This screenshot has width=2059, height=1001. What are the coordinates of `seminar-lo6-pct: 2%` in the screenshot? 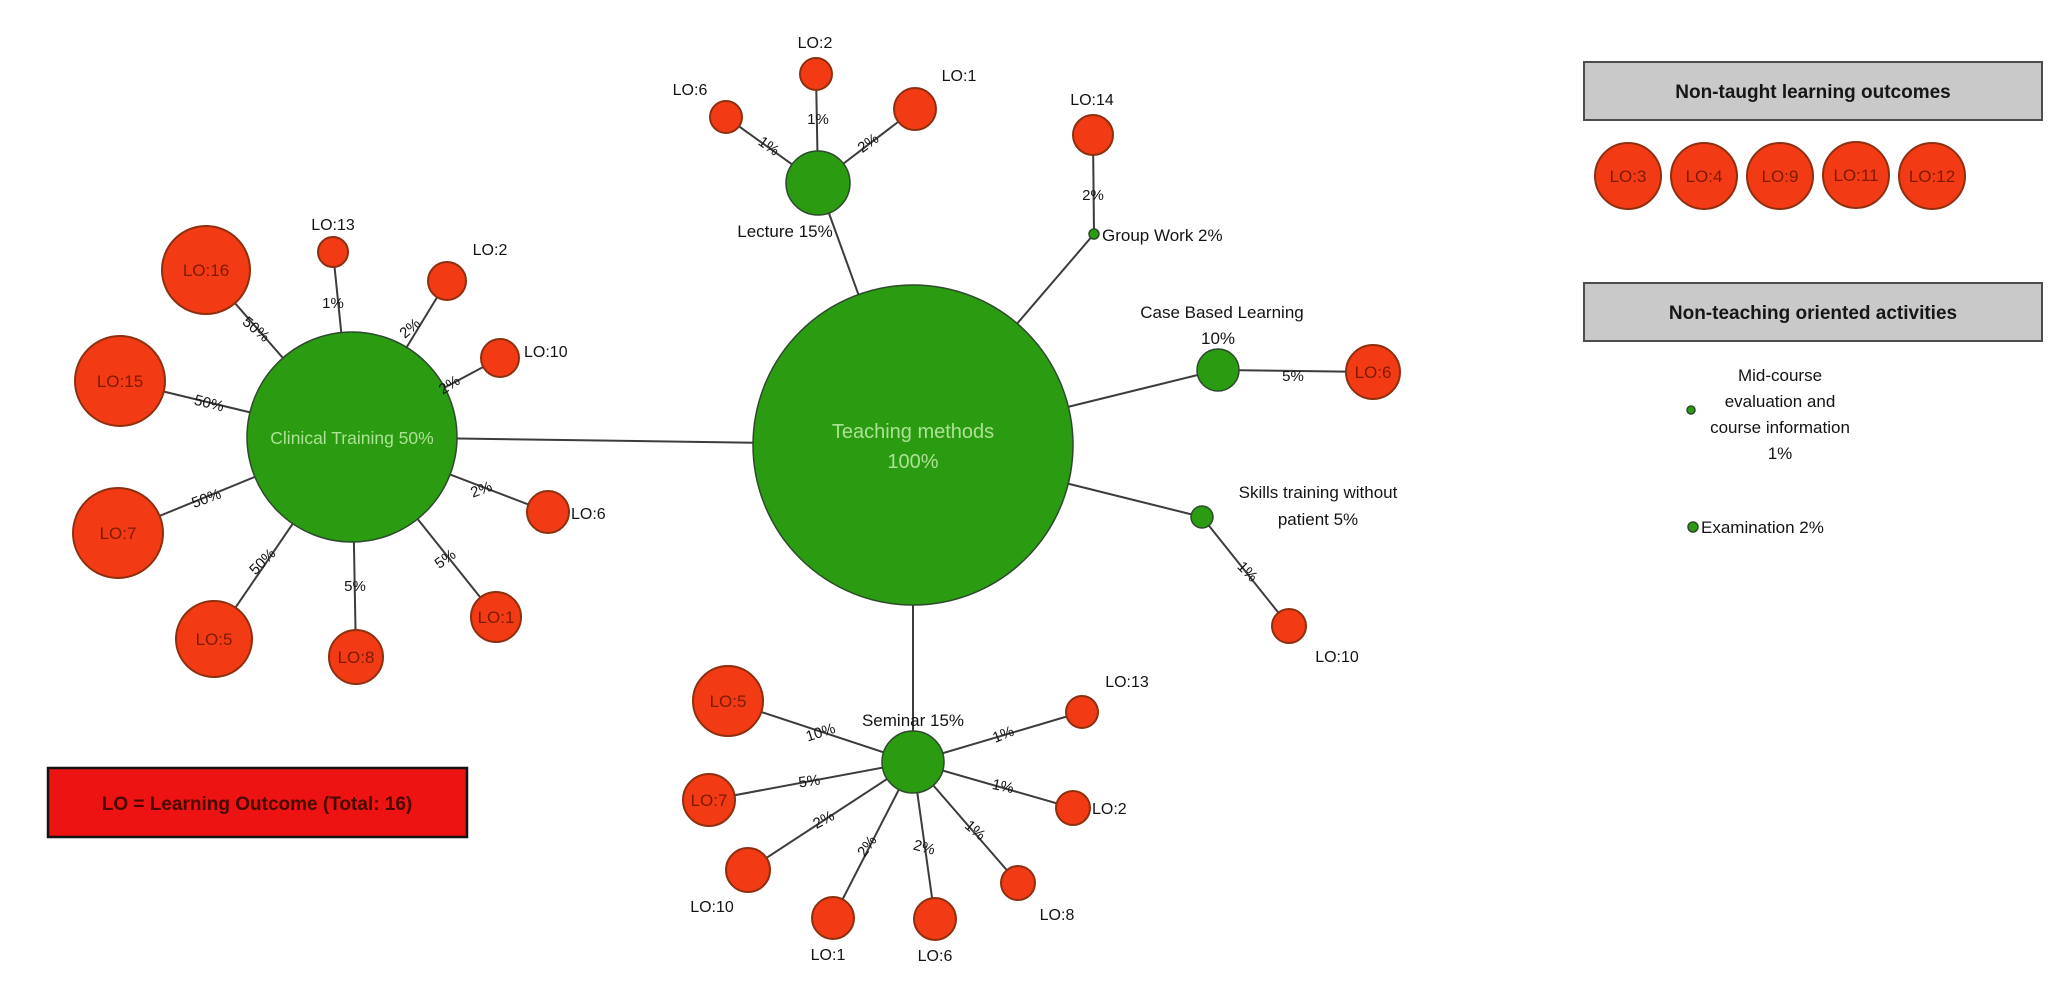 It's located at (923, 848).